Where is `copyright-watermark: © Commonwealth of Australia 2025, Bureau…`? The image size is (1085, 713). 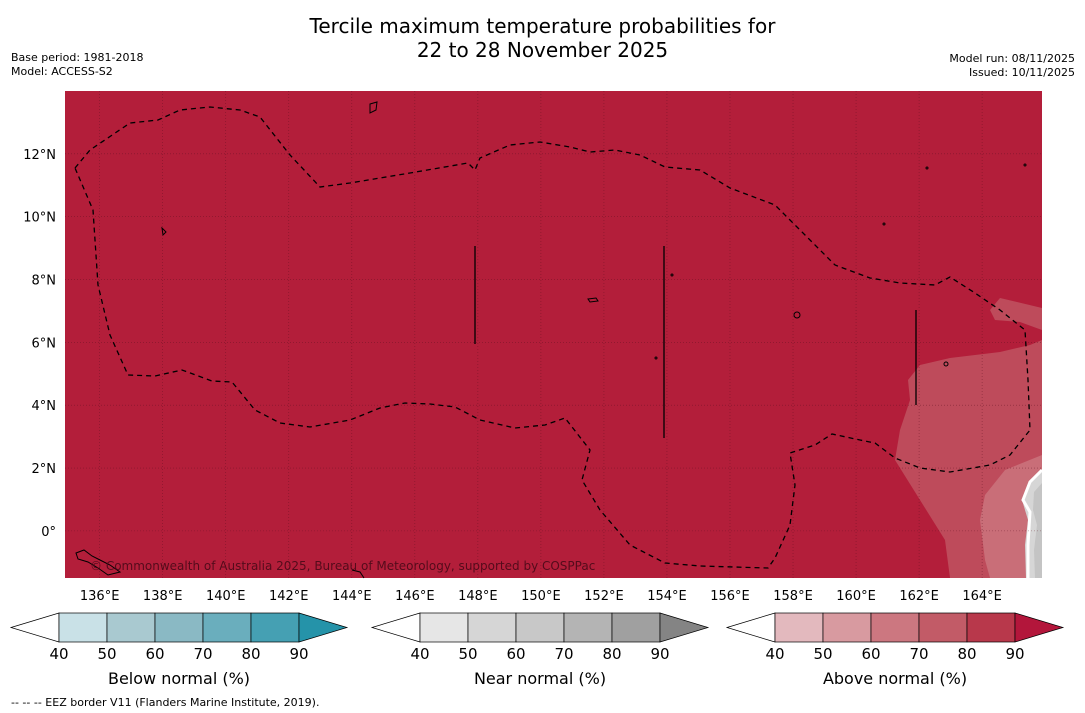
copyright-watermark: © Commonwealth of Australia 2025, Bureau… is located at coordinates (342, 566).